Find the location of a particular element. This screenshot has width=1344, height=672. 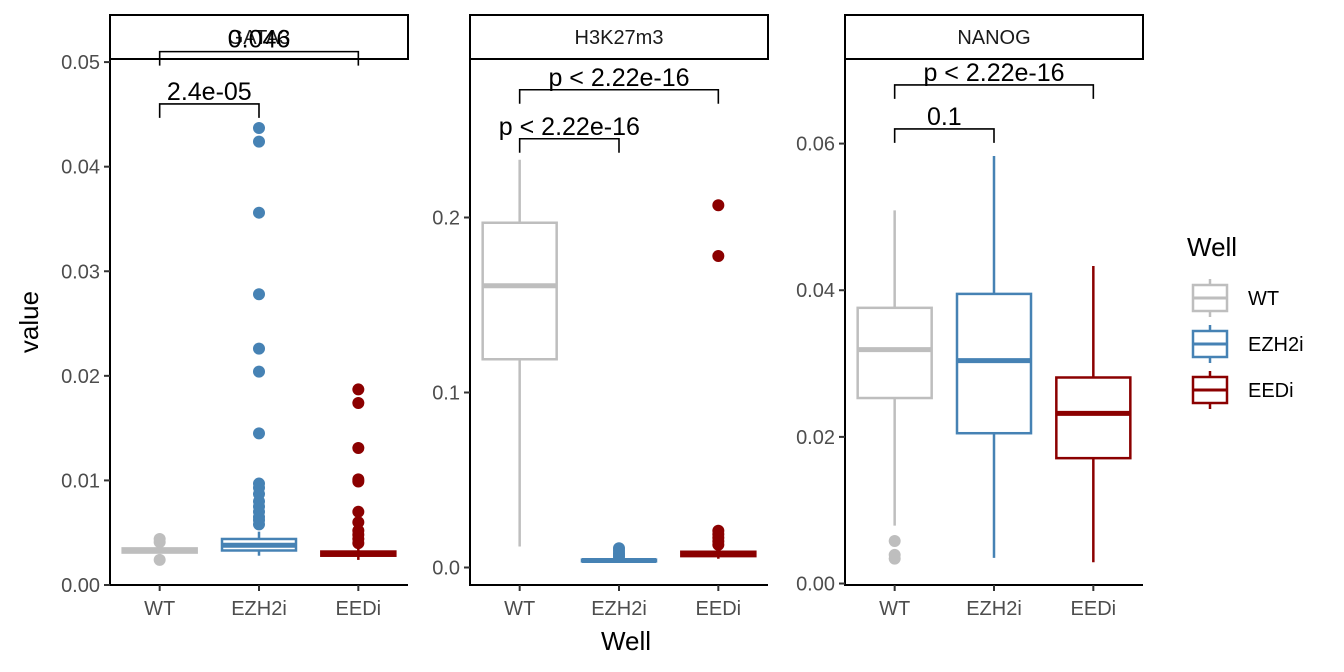

p-value-label: 0.046 is located at coordinates (259, 40).